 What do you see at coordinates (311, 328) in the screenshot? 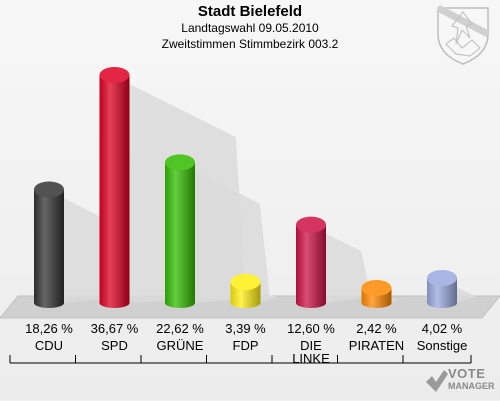
I see `value-label: 12,60 %` at bounding box center [311, 328].